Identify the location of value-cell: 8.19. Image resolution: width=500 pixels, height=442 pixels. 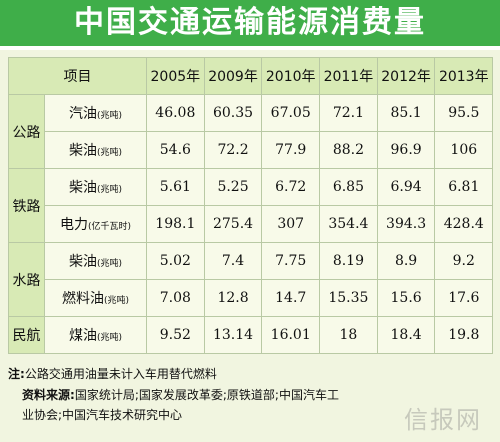
(348, 261).